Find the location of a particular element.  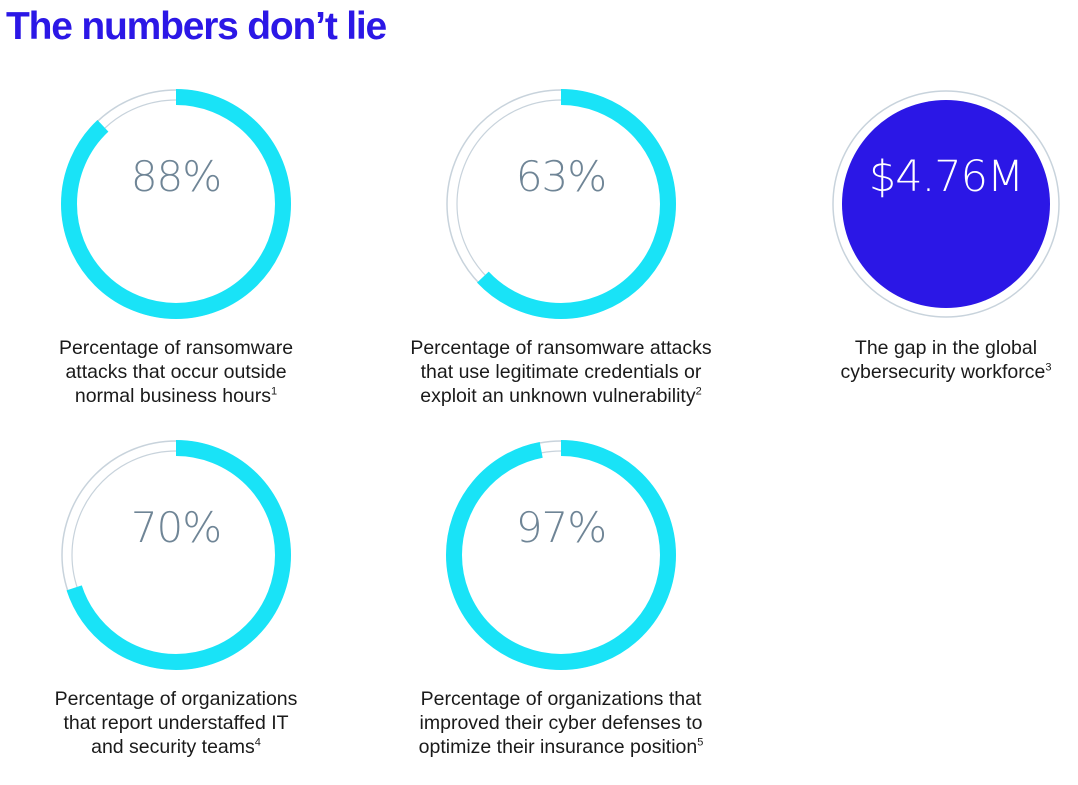

footnote-marker: 4 is located at coordinates (257, 742).